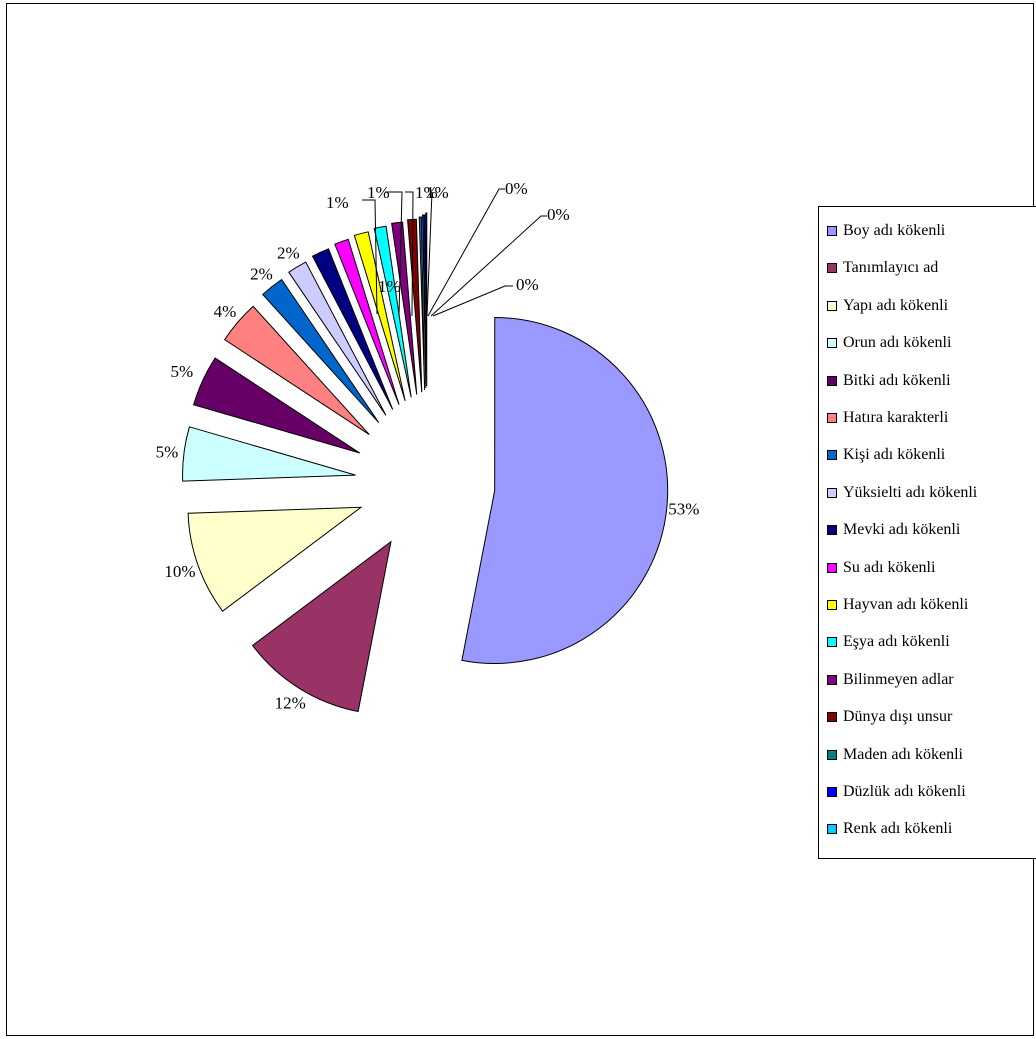 Image resolution: width=1036 pixels, height=1039 pixels. I want to click on data-label-hayvan-adi-kokenli: 1%, so click(378, 192).